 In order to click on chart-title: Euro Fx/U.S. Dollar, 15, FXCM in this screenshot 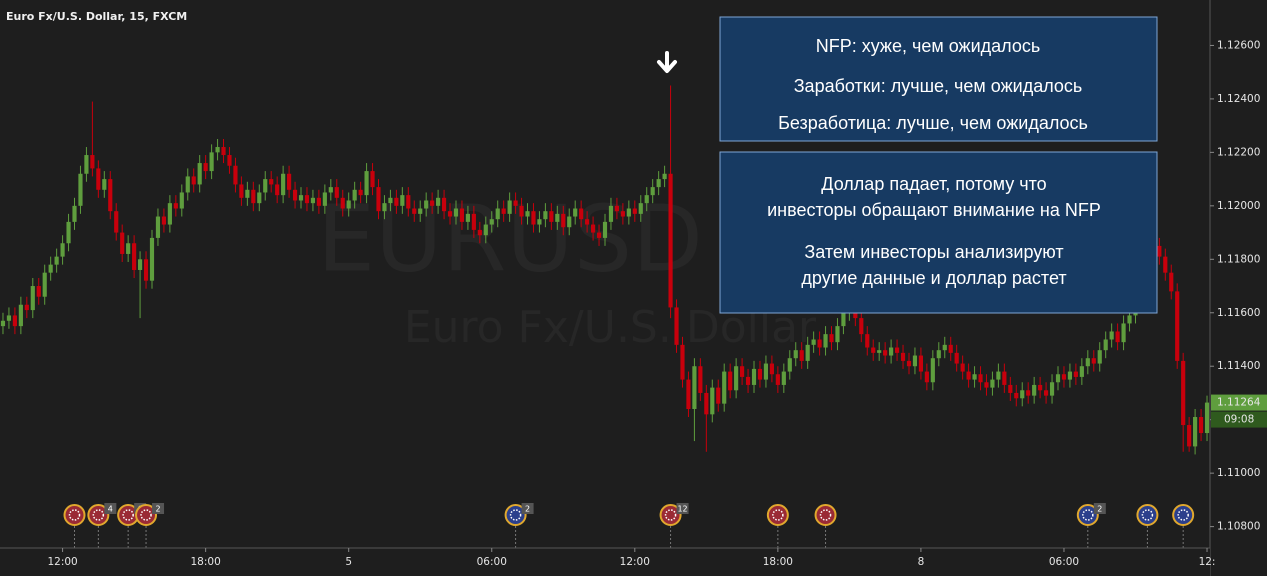, I will do `click(96, 16)`.